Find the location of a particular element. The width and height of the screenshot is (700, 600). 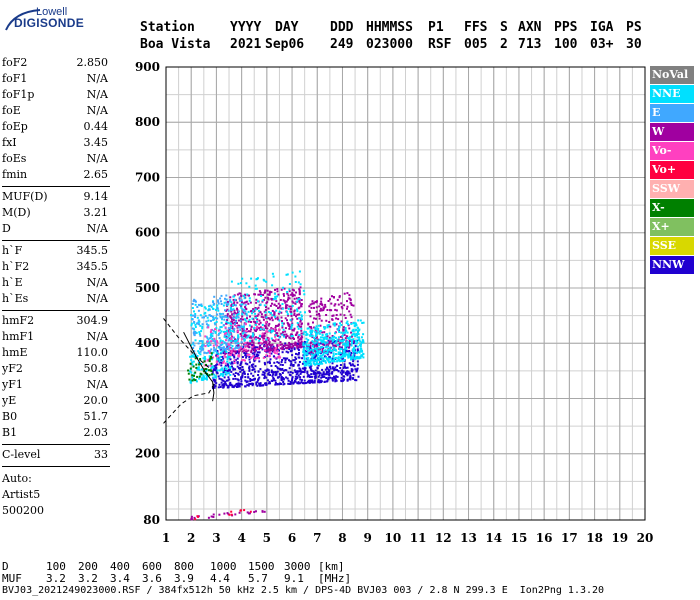

header-value-0: Boa Vista is located at coordinates (175, 44).